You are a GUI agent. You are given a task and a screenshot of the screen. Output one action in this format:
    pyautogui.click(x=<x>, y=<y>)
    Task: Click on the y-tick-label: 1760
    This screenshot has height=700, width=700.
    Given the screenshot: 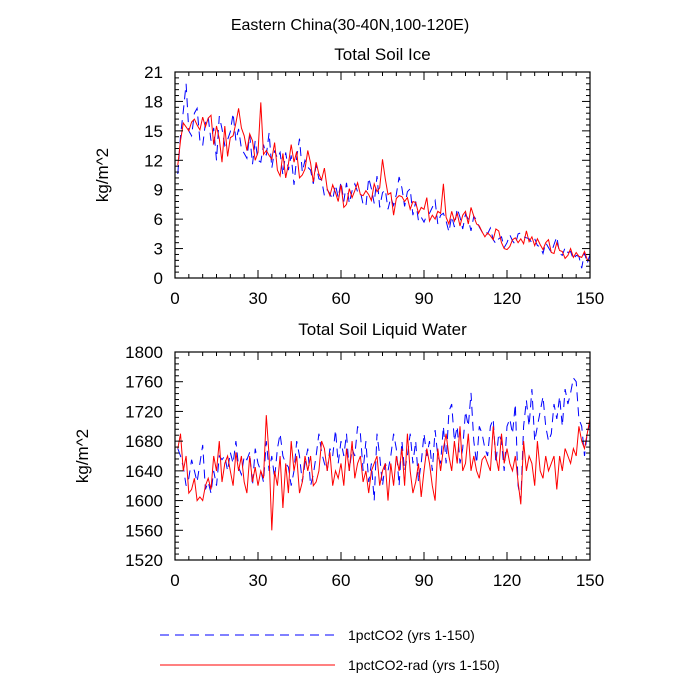 What is the action you would take?
    pyautogui.click(x=144, y=382)
    